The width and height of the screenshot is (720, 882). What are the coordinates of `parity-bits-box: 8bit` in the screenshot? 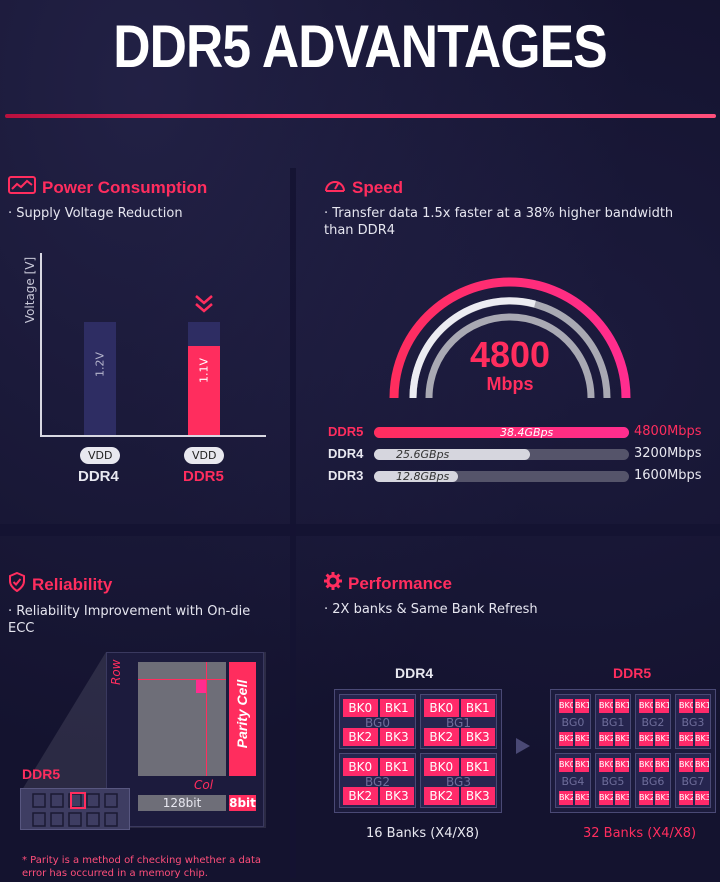 It's located at (242, 803).